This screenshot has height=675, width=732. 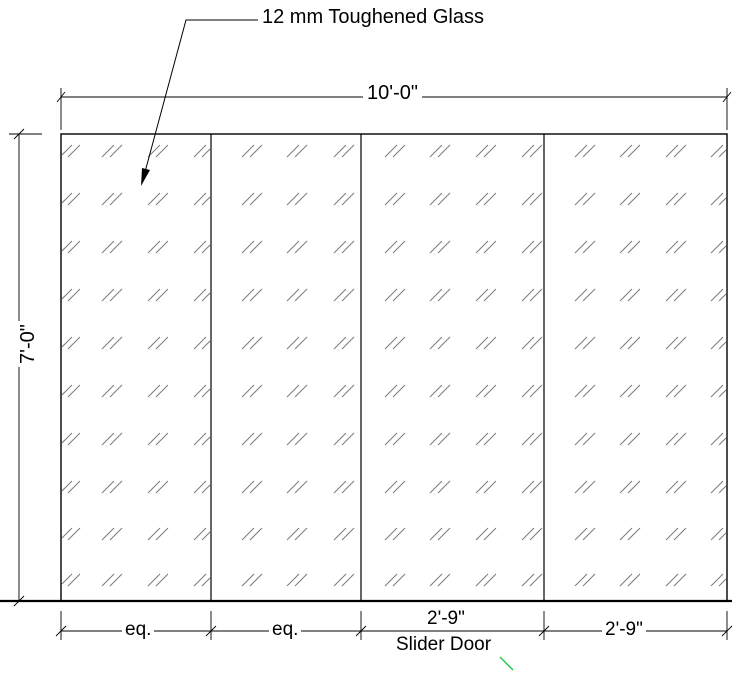 I want to click on panel-2-dimension: eq., so click(x=285, y=629).